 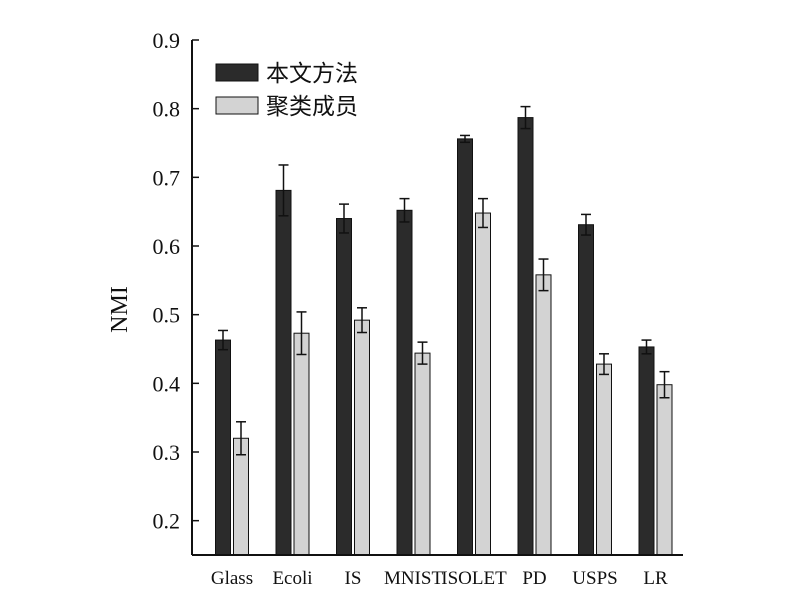 What do you see at coordinates (232, 578) in the screenshot?
I see `x-tick-label-glass: Glass` at bounding box center [232, 578].